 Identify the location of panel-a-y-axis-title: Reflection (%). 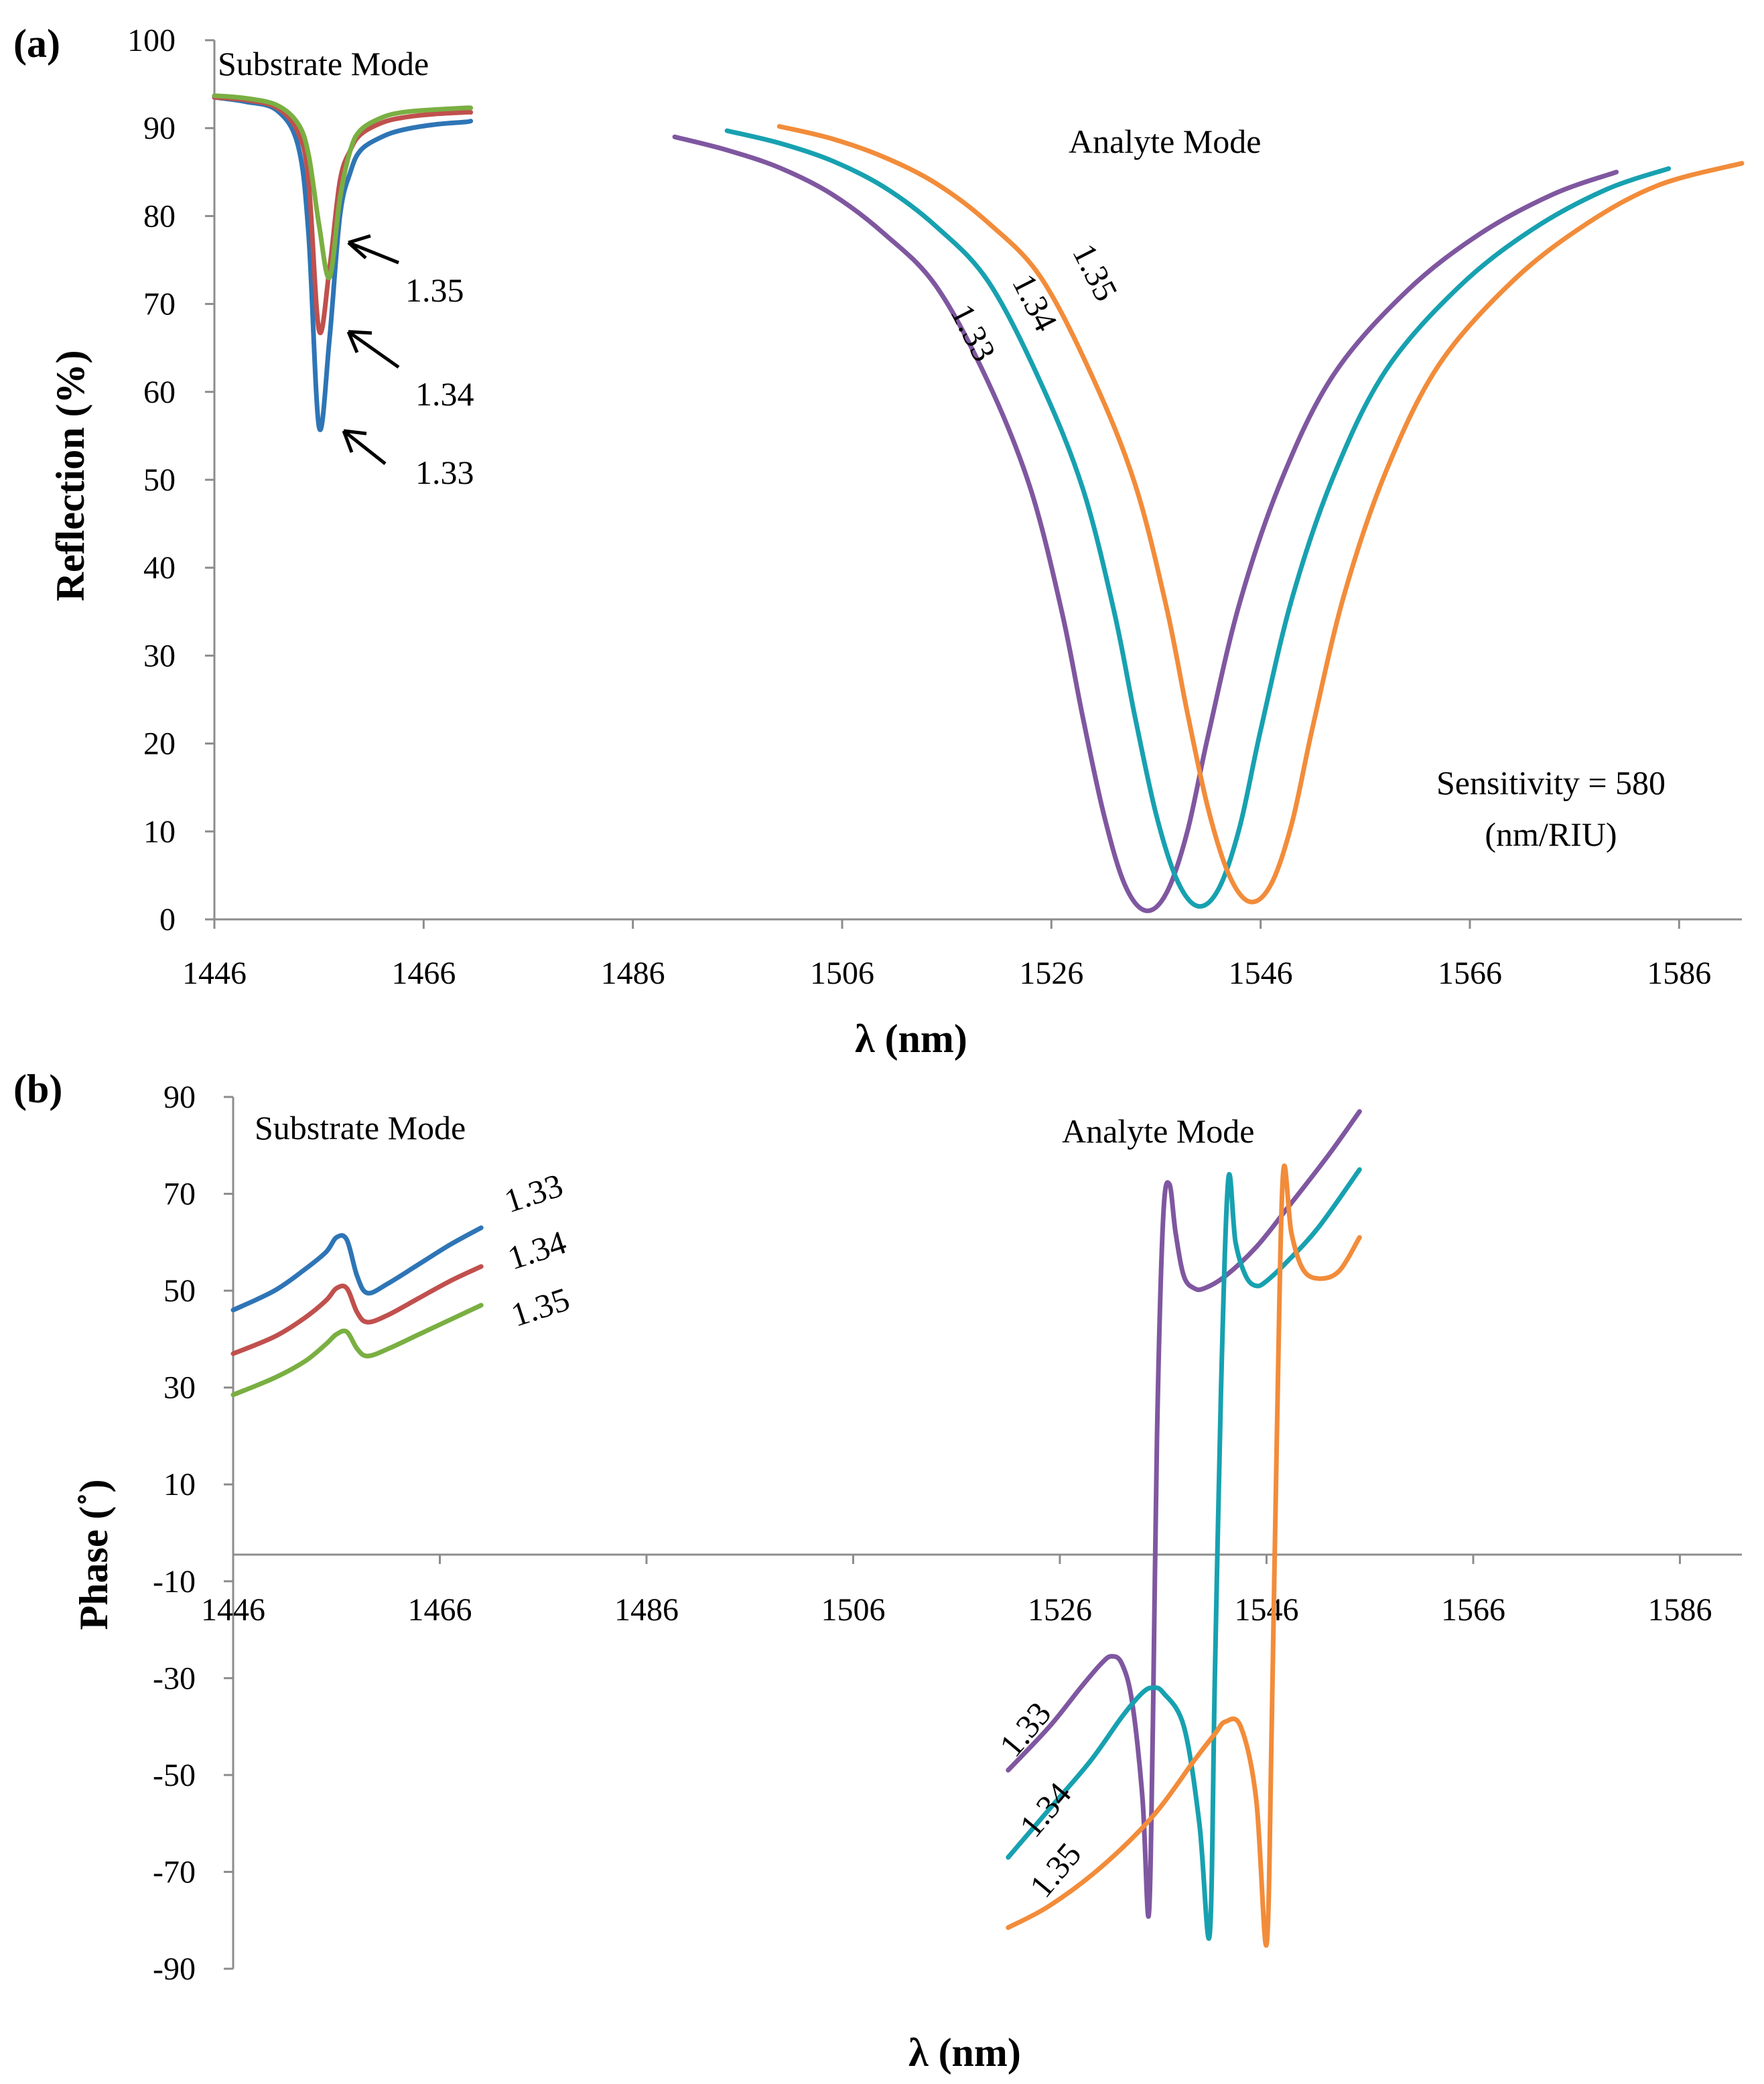
(70, 476).